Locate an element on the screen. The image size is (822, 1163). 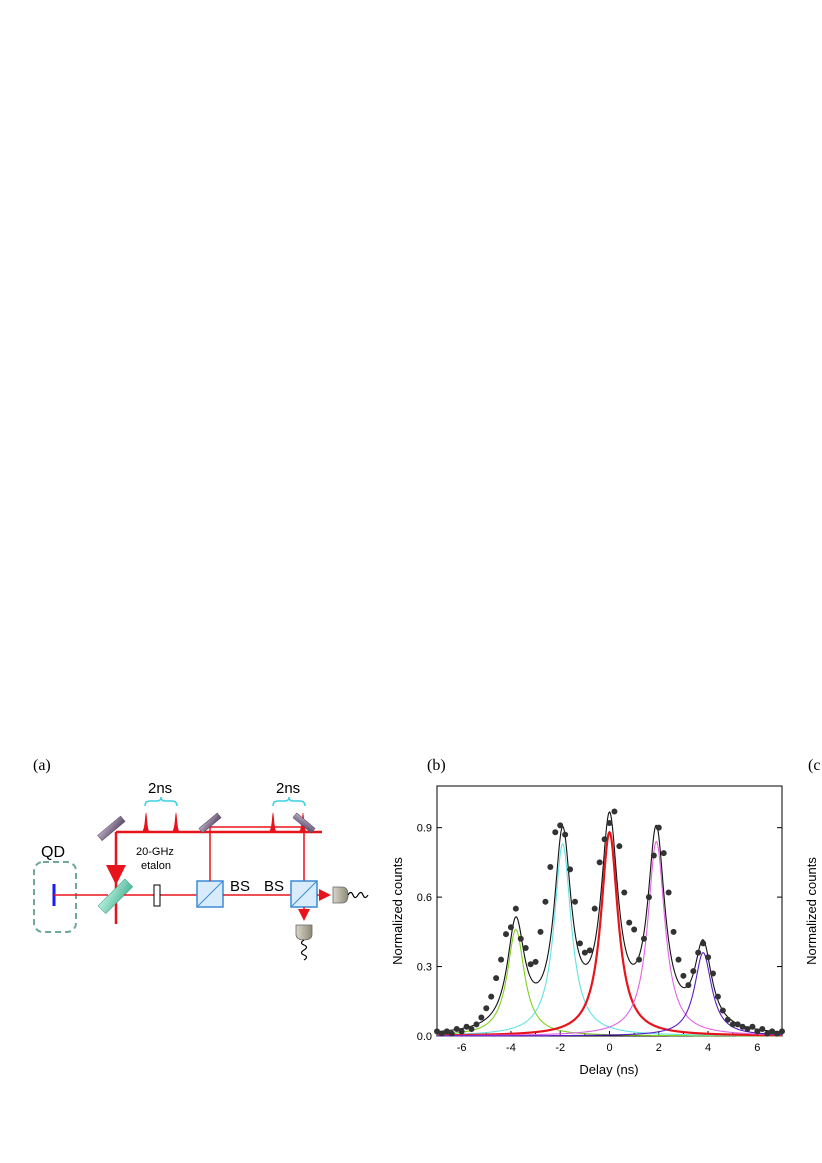
etalon-label: 20-GHz is located at coordinates (155, 852).